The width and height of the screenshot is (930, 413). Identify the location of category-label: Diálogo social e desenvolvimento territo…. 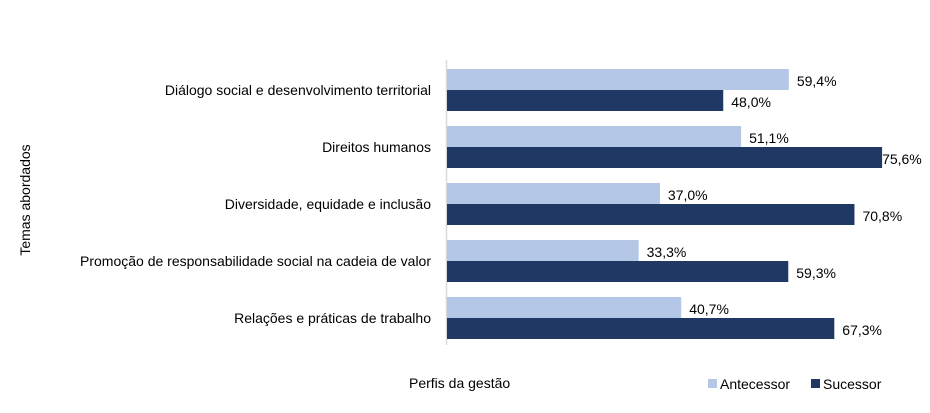
(298, 90).